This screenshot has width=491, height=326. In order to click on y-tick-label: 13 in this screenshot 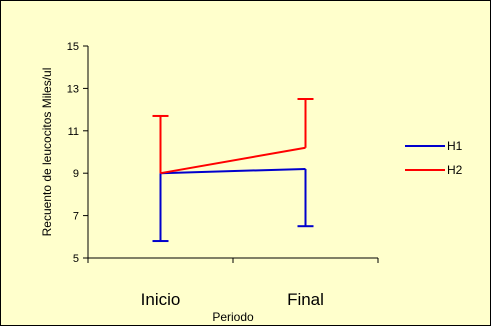, I will do `click(73, 89)`.